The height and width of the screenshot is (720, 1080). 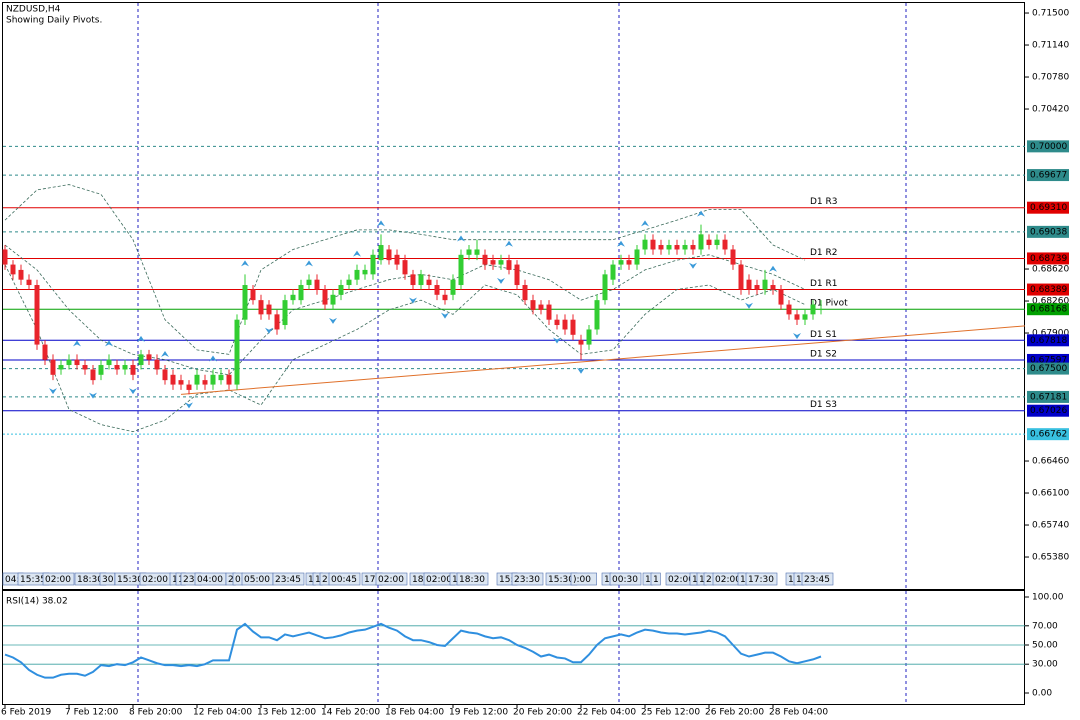 What do you see at coordinates (238, 580) in the screenshot?
I see `event-label: 0` at bounding box center [238, 580].